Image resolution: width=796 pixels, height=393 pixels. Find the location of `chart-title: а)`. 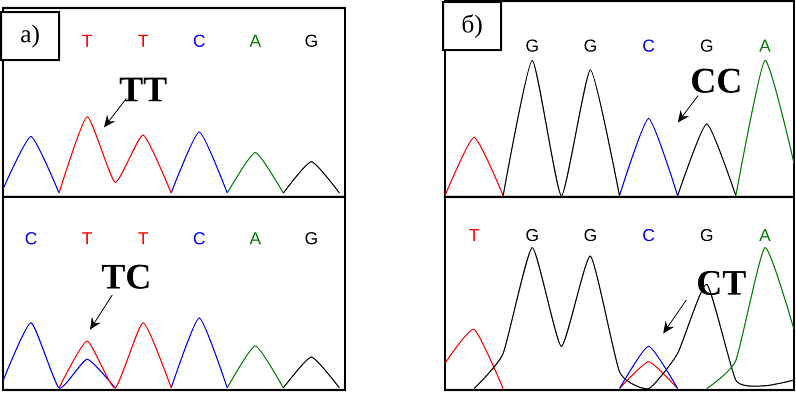

chart-title: а) is located at coordinates (30, 36).